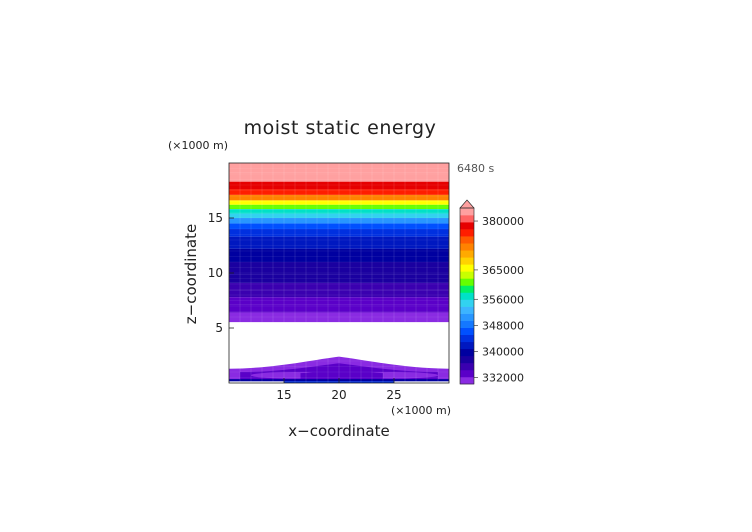 This screenshot has height=532, width=752. Describe the element at coordinates (421, 410) in the screenshot. I see `x-unit-label: (×1000 m)` at that location.